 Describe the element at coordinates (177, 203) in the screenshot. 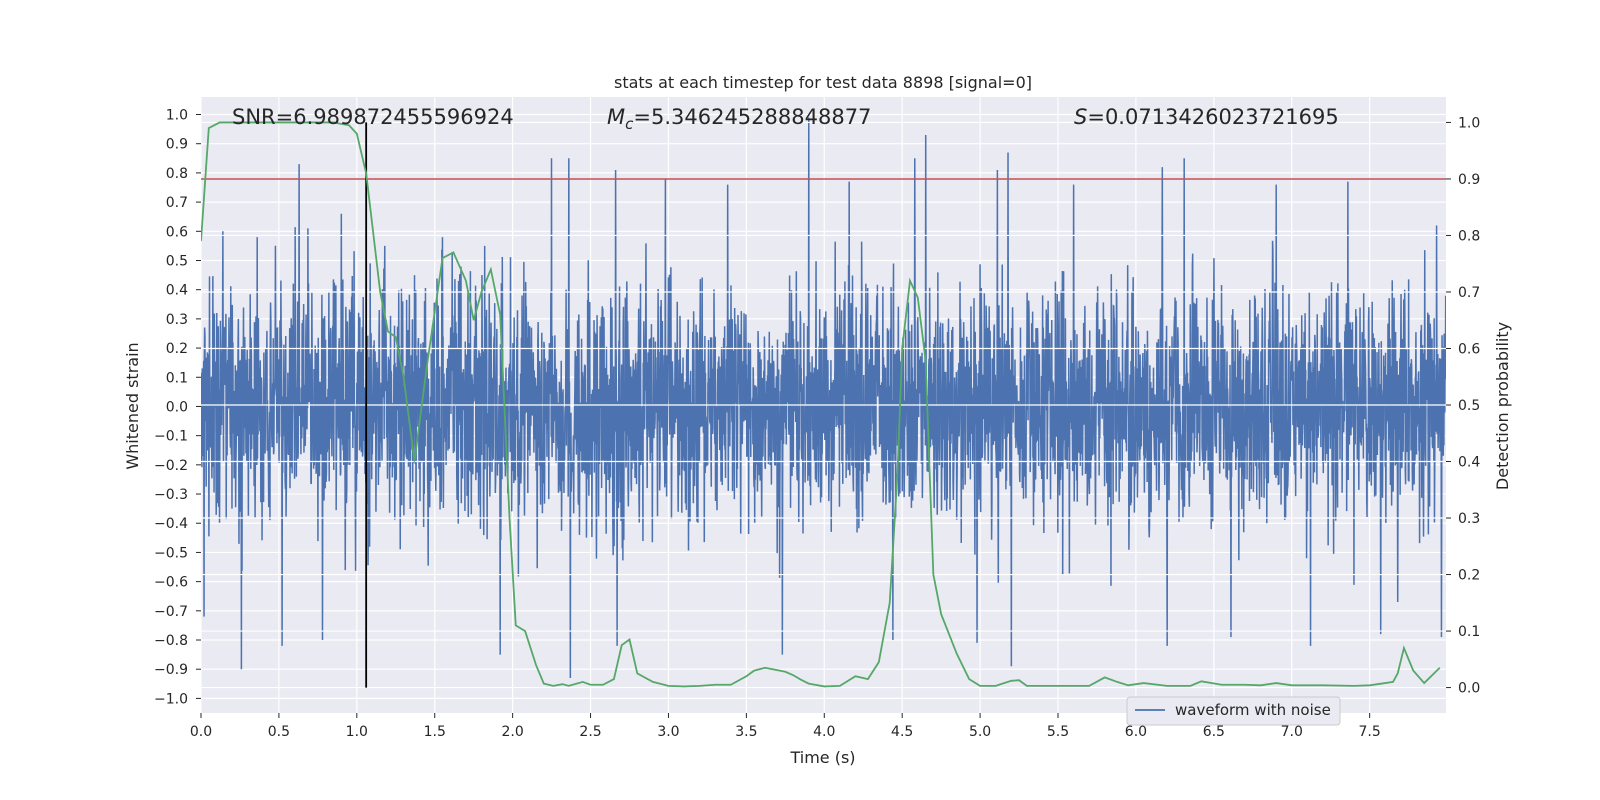

I see `y-tick-label-3: 0.7` at that location.